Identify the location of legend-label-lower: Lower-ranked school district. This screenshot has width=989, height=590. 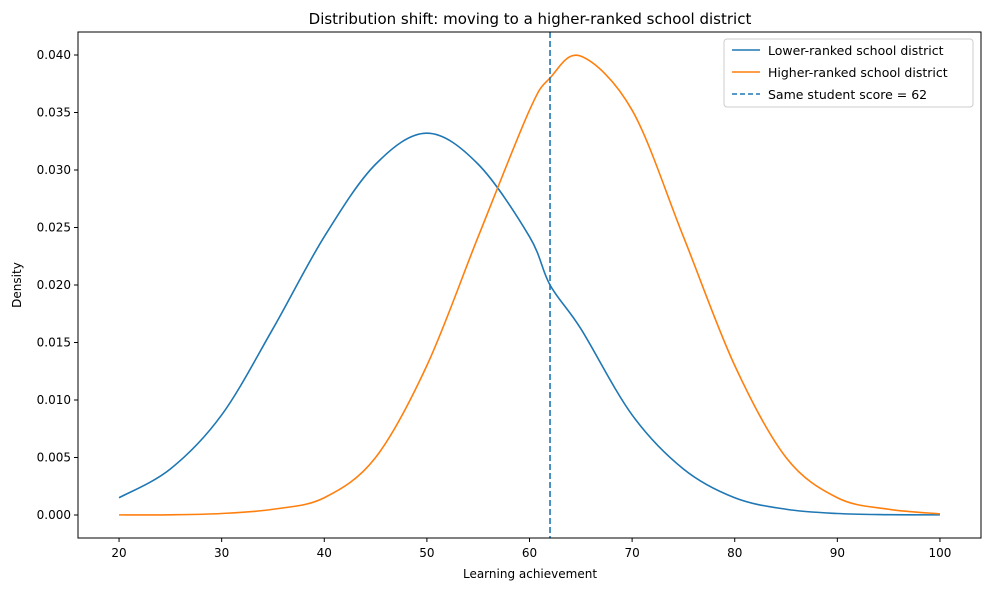
(856, 50).